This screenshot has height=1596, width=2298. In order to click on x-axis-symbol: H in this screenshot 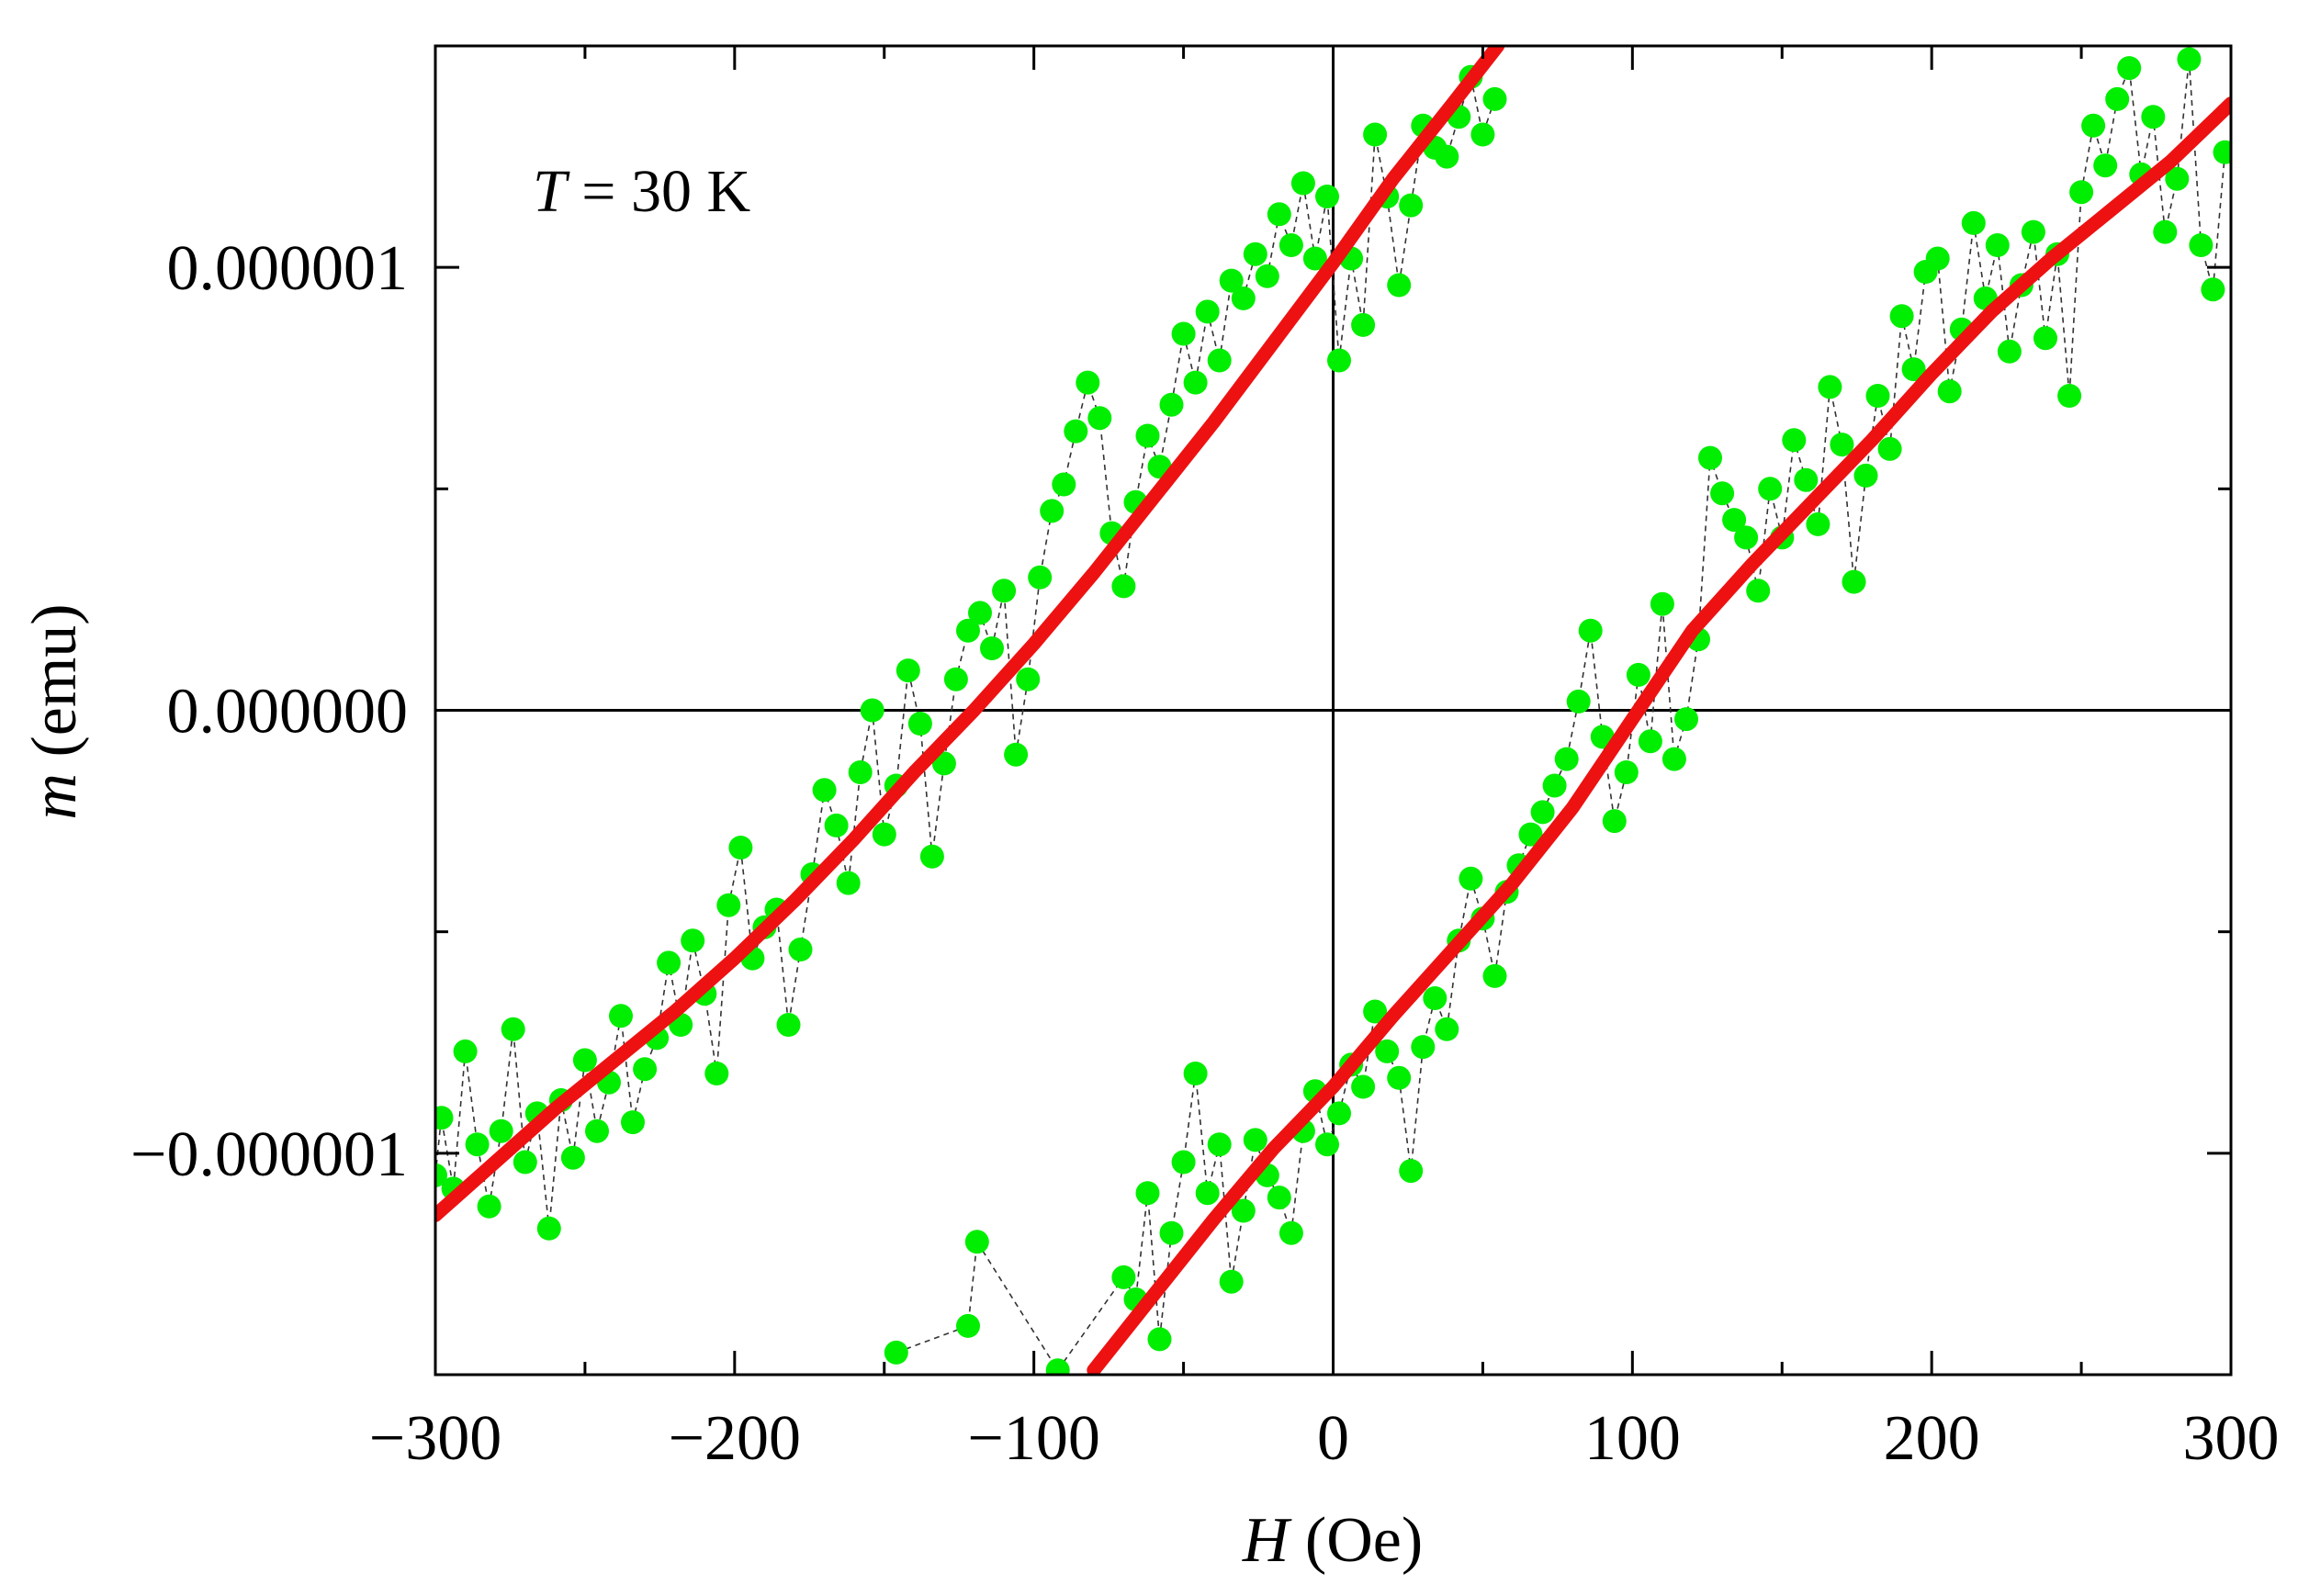, I will do `click(1267, 1540)`.